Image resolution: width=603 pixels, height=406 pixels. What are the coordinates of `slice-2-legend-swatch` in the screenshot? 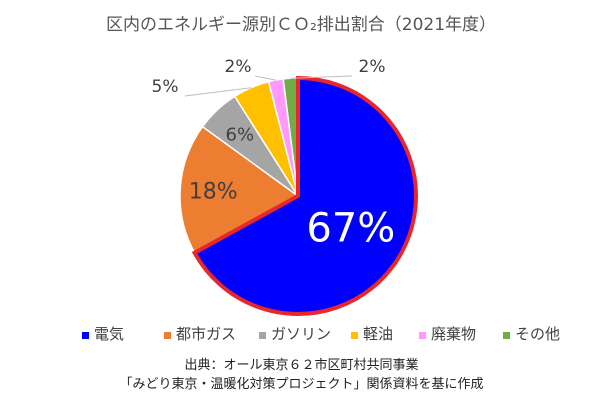 It's located at (167, 335).